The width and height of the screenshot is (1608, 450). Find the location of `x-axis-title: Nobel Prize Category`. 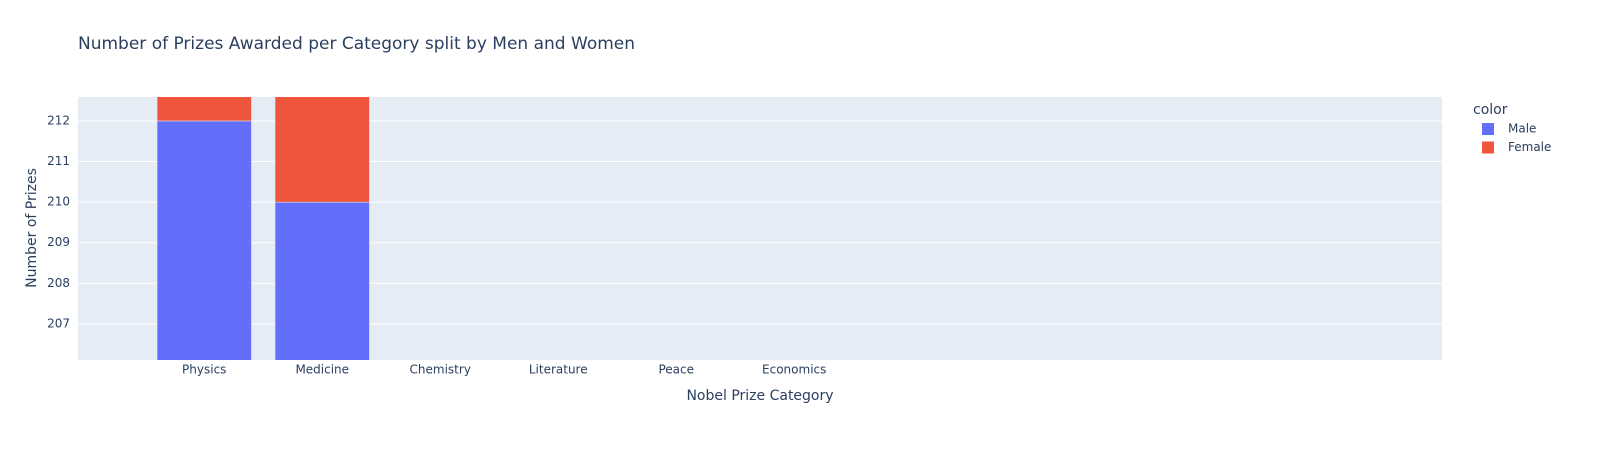

x-axis-title: Nobel Prize Category is located at coordinates (759, 396).